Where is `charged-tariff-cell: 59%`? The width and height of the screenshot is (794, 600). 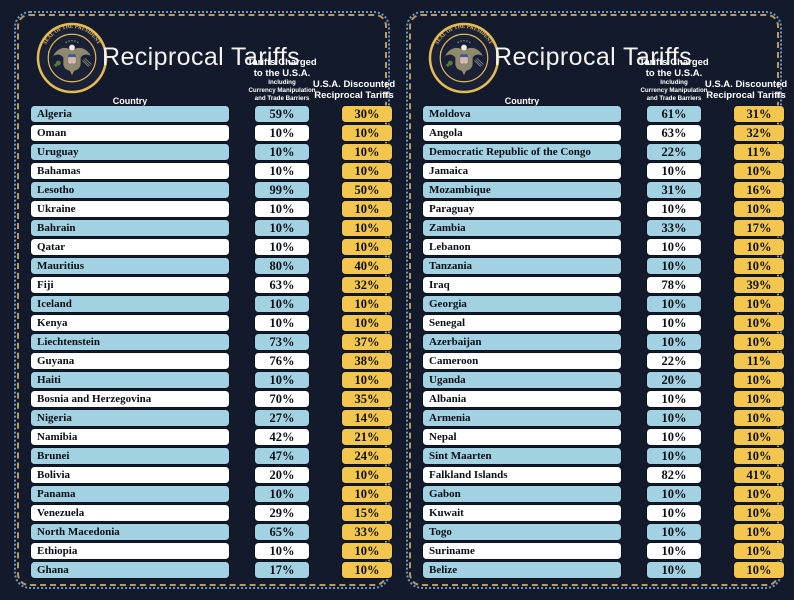 charged-tariff-cell: 59% is located at coordinates (282, 114).